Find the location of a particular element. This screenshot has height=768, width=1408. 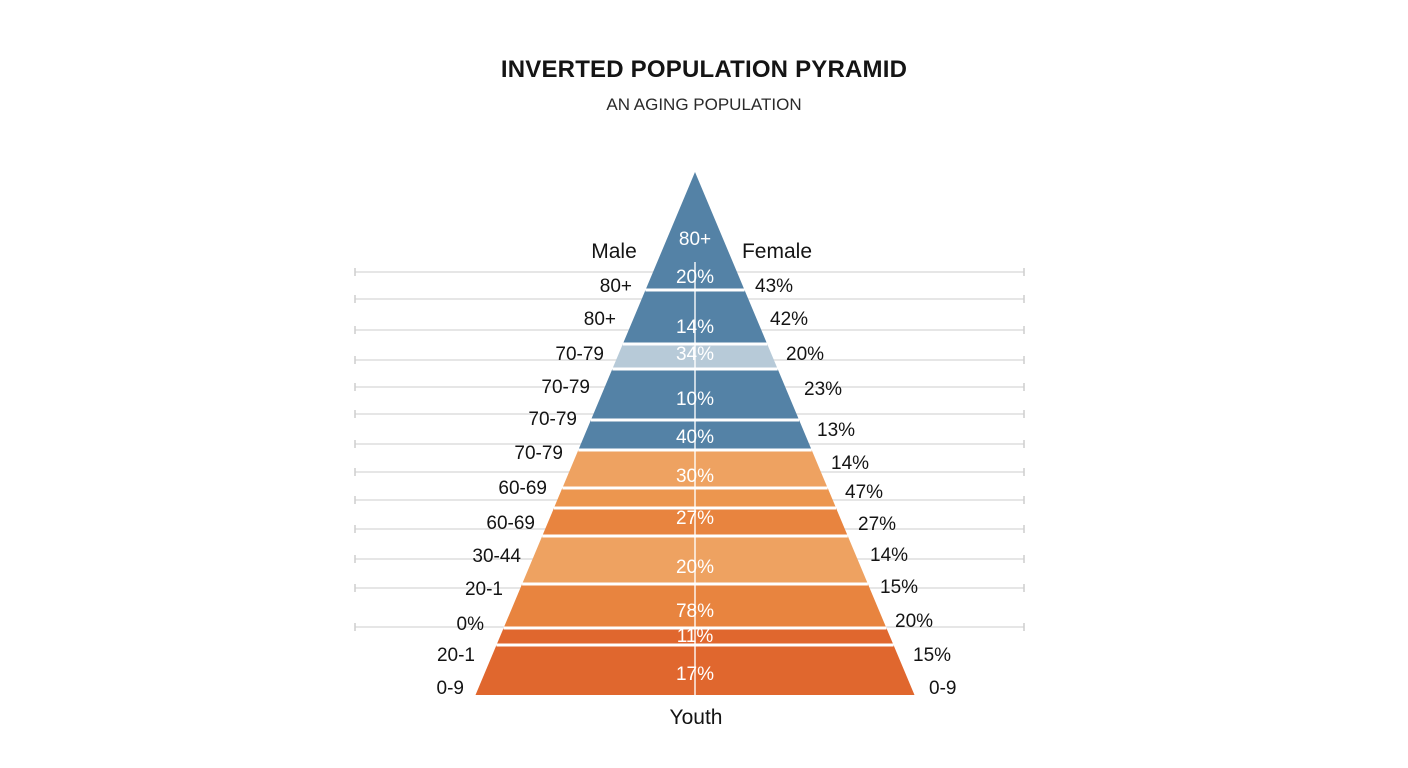

female-row-label: 23% is located at coordinates (823, 389).